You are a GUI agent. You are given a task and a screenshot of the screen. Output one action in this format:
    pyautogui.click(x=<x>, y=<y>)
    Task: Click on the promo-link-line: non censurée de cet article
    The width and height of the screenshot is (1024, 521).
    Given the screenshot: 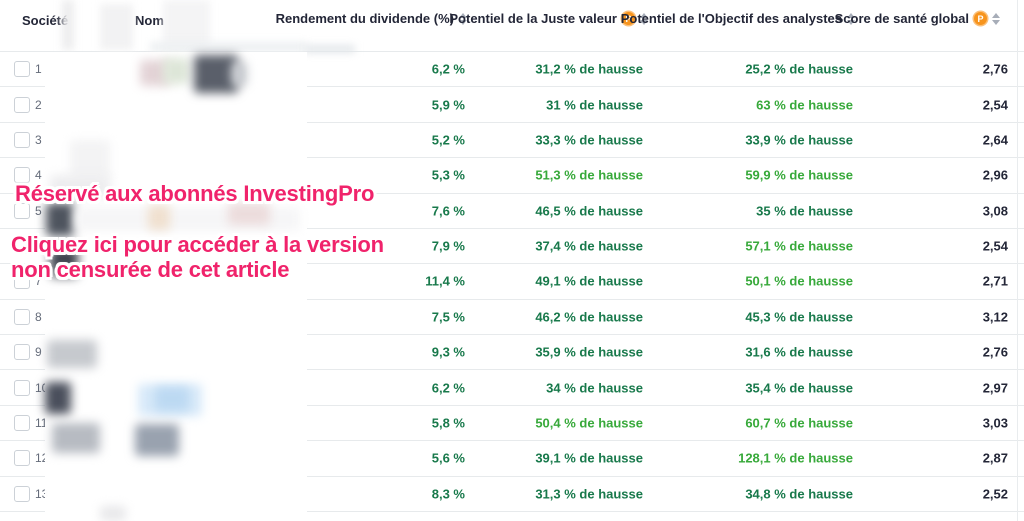 What is the action you would take?
    pyautogui.click(x=150, y=269)
    